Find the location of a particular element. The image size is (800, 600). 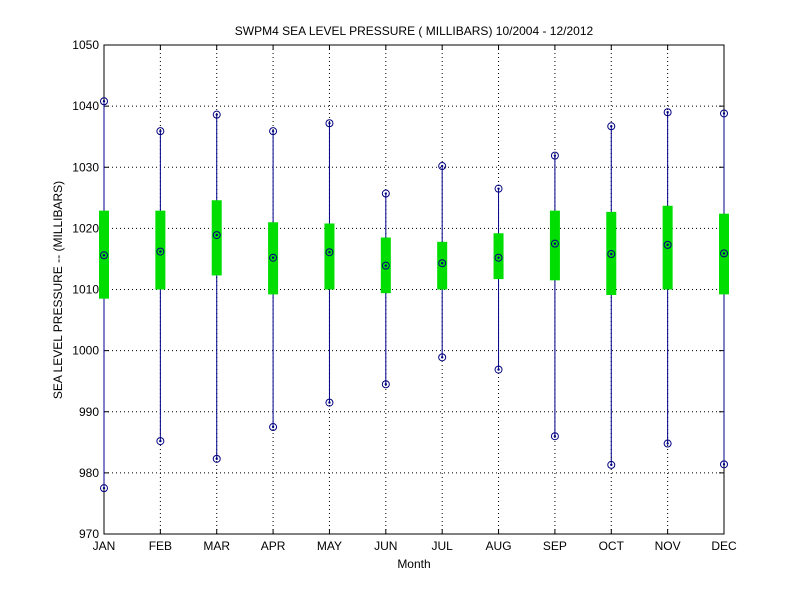

min-marker-may is located at coordinates (329, 402).